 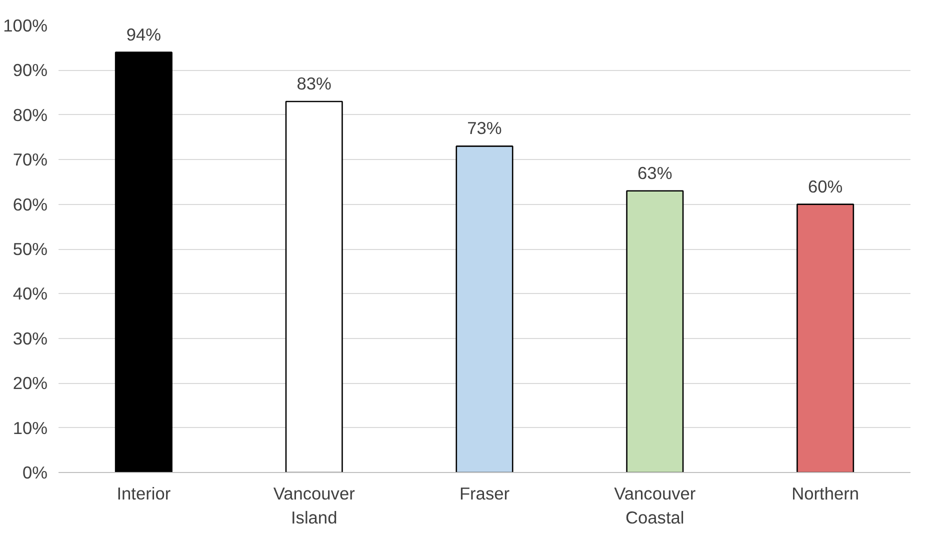 I want to click on data-label: 60%, so click(x=825, y=186).